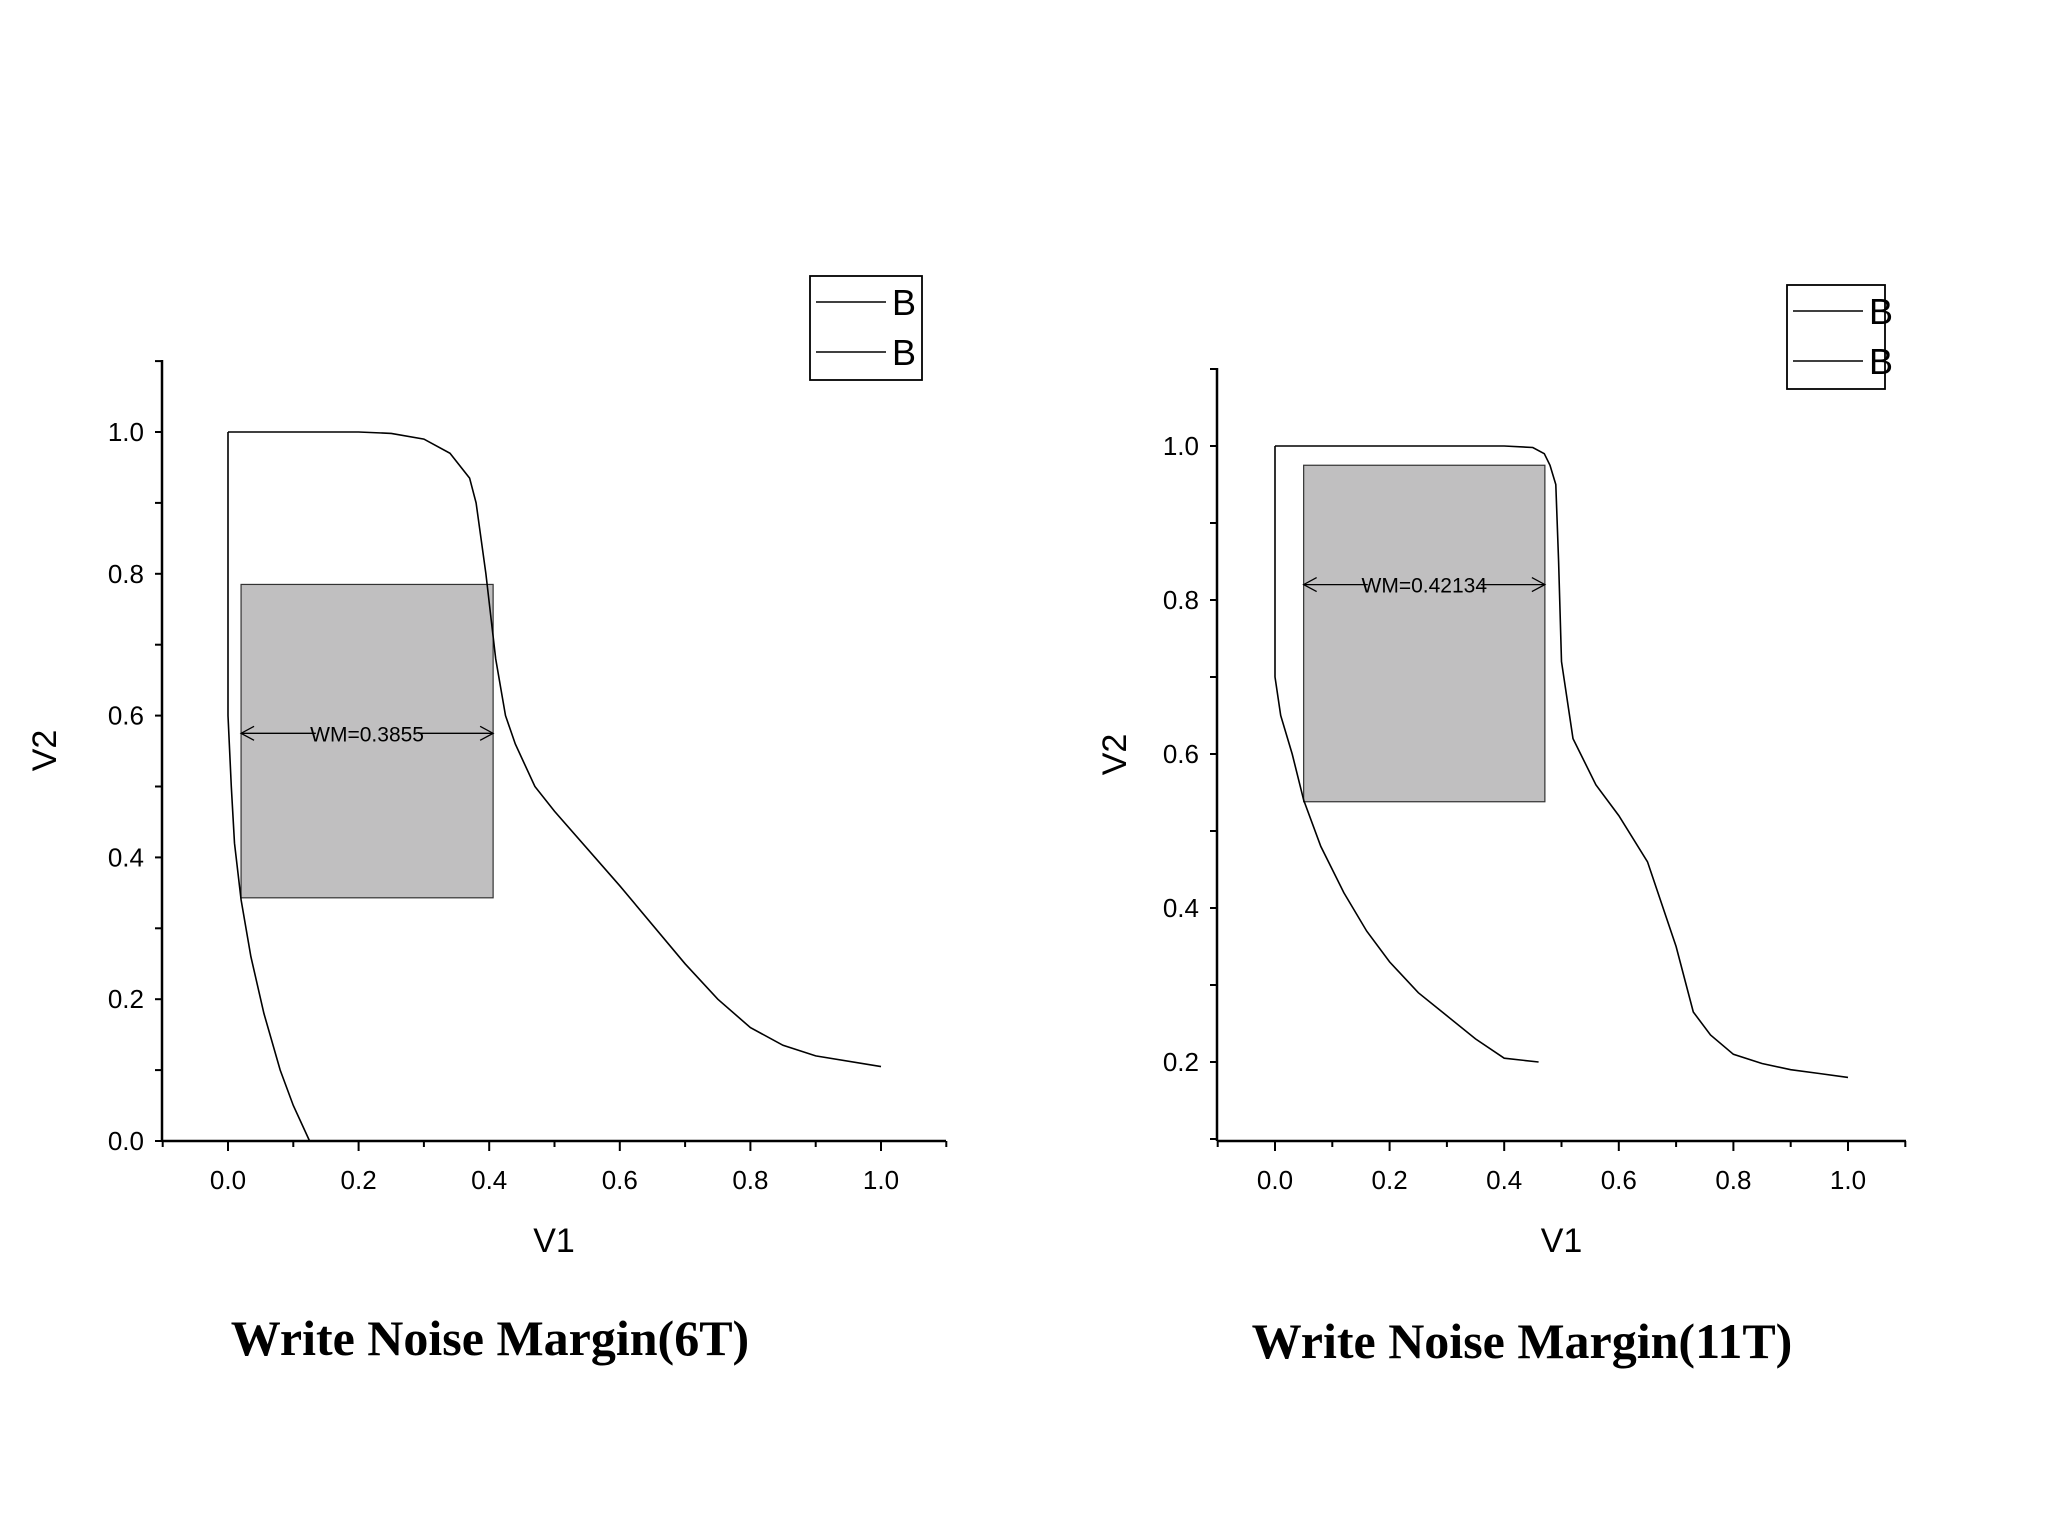 The width and height of the screenshot is (2048, 1536). Describe the element at coordinates (490, 1338) in the screenshot. I see `caption-6t: Write Noise Margin(6T)` at that location.